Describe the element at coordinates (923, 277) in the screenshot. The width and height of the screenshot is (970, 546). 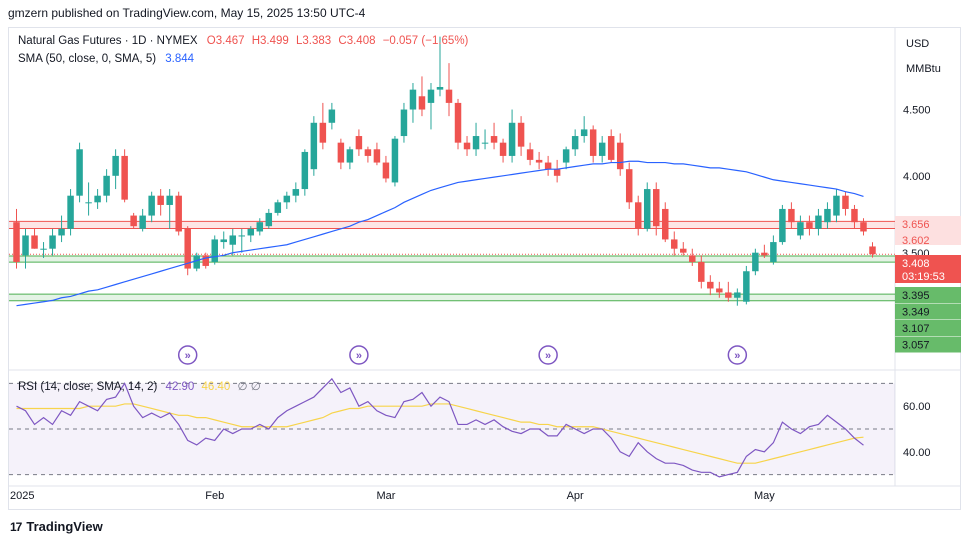
I see `bar-countdown-label: 03:19:53` at that location.